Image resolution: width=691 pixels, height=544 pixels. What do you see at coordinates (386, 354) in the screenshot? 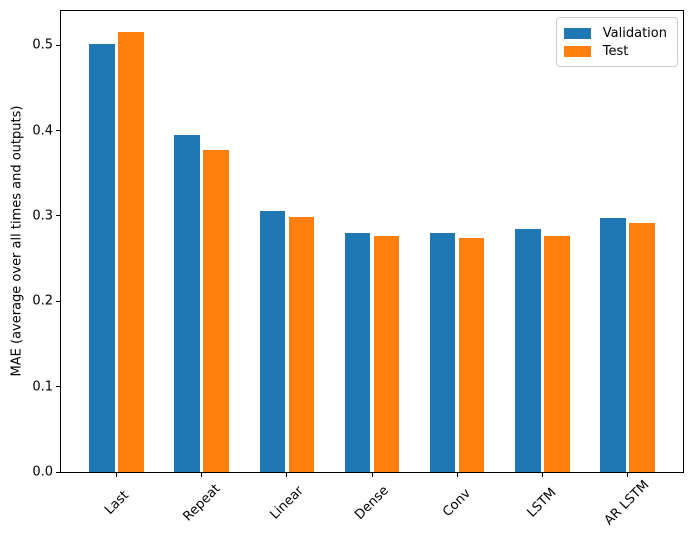
I see `bar-test-dense` at bounding box center [386, 354].